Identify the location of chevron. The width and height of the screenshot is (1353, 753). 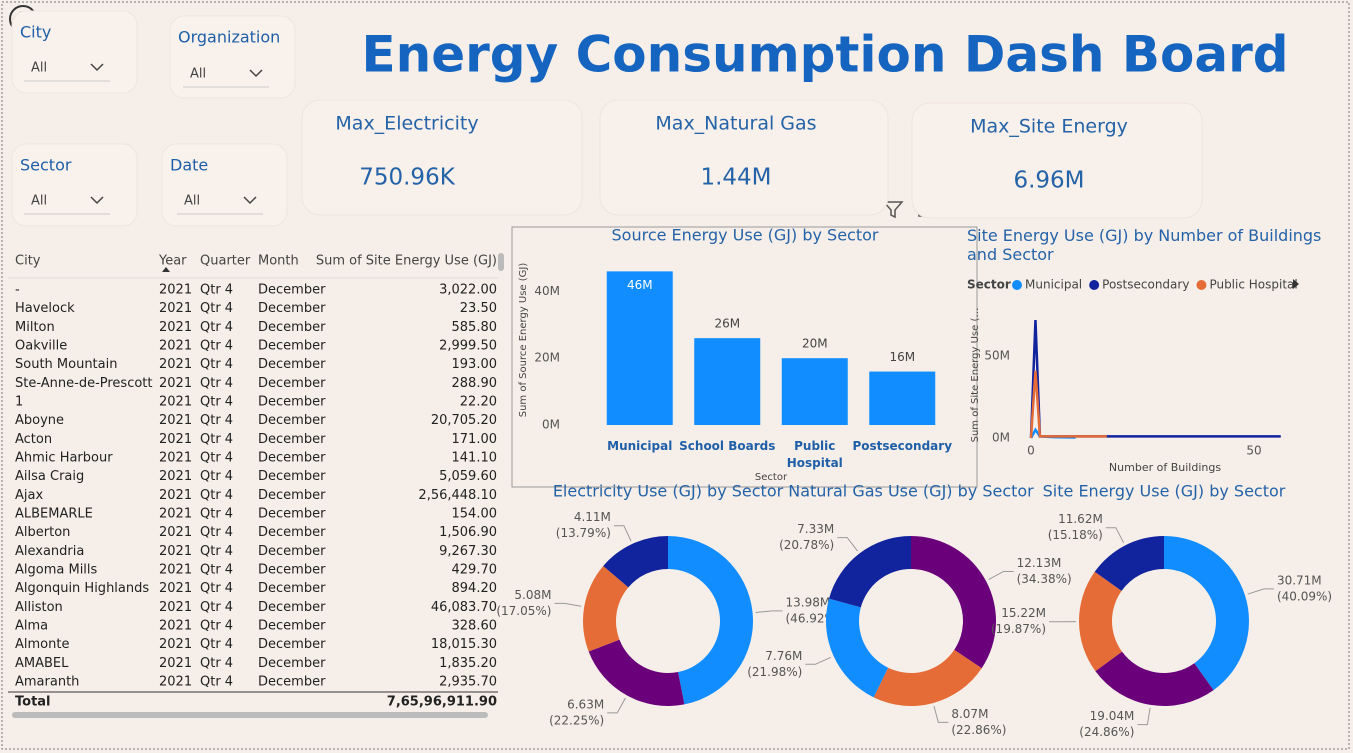
(97, 67).